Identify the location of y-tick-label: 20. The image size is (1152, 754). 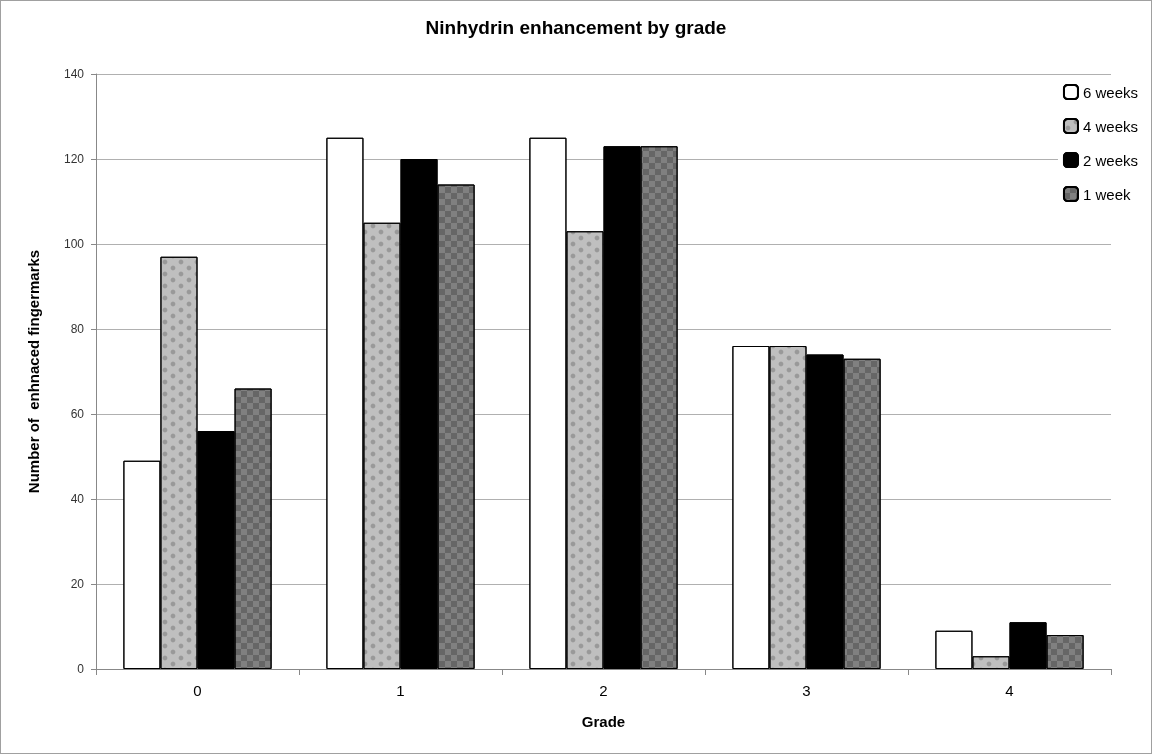
(77, 584).